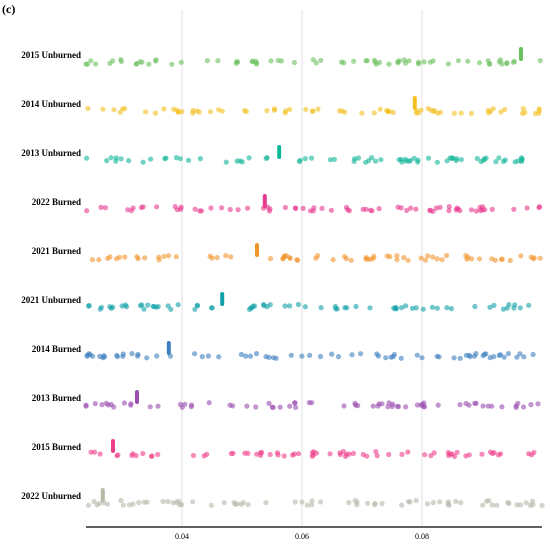 This screenshot has width=550, height=547. What do you see at coordinates (56, 202) in the screenshot?
I see `row-label-3: 2022 Burned` at bounding box center [56, 202].